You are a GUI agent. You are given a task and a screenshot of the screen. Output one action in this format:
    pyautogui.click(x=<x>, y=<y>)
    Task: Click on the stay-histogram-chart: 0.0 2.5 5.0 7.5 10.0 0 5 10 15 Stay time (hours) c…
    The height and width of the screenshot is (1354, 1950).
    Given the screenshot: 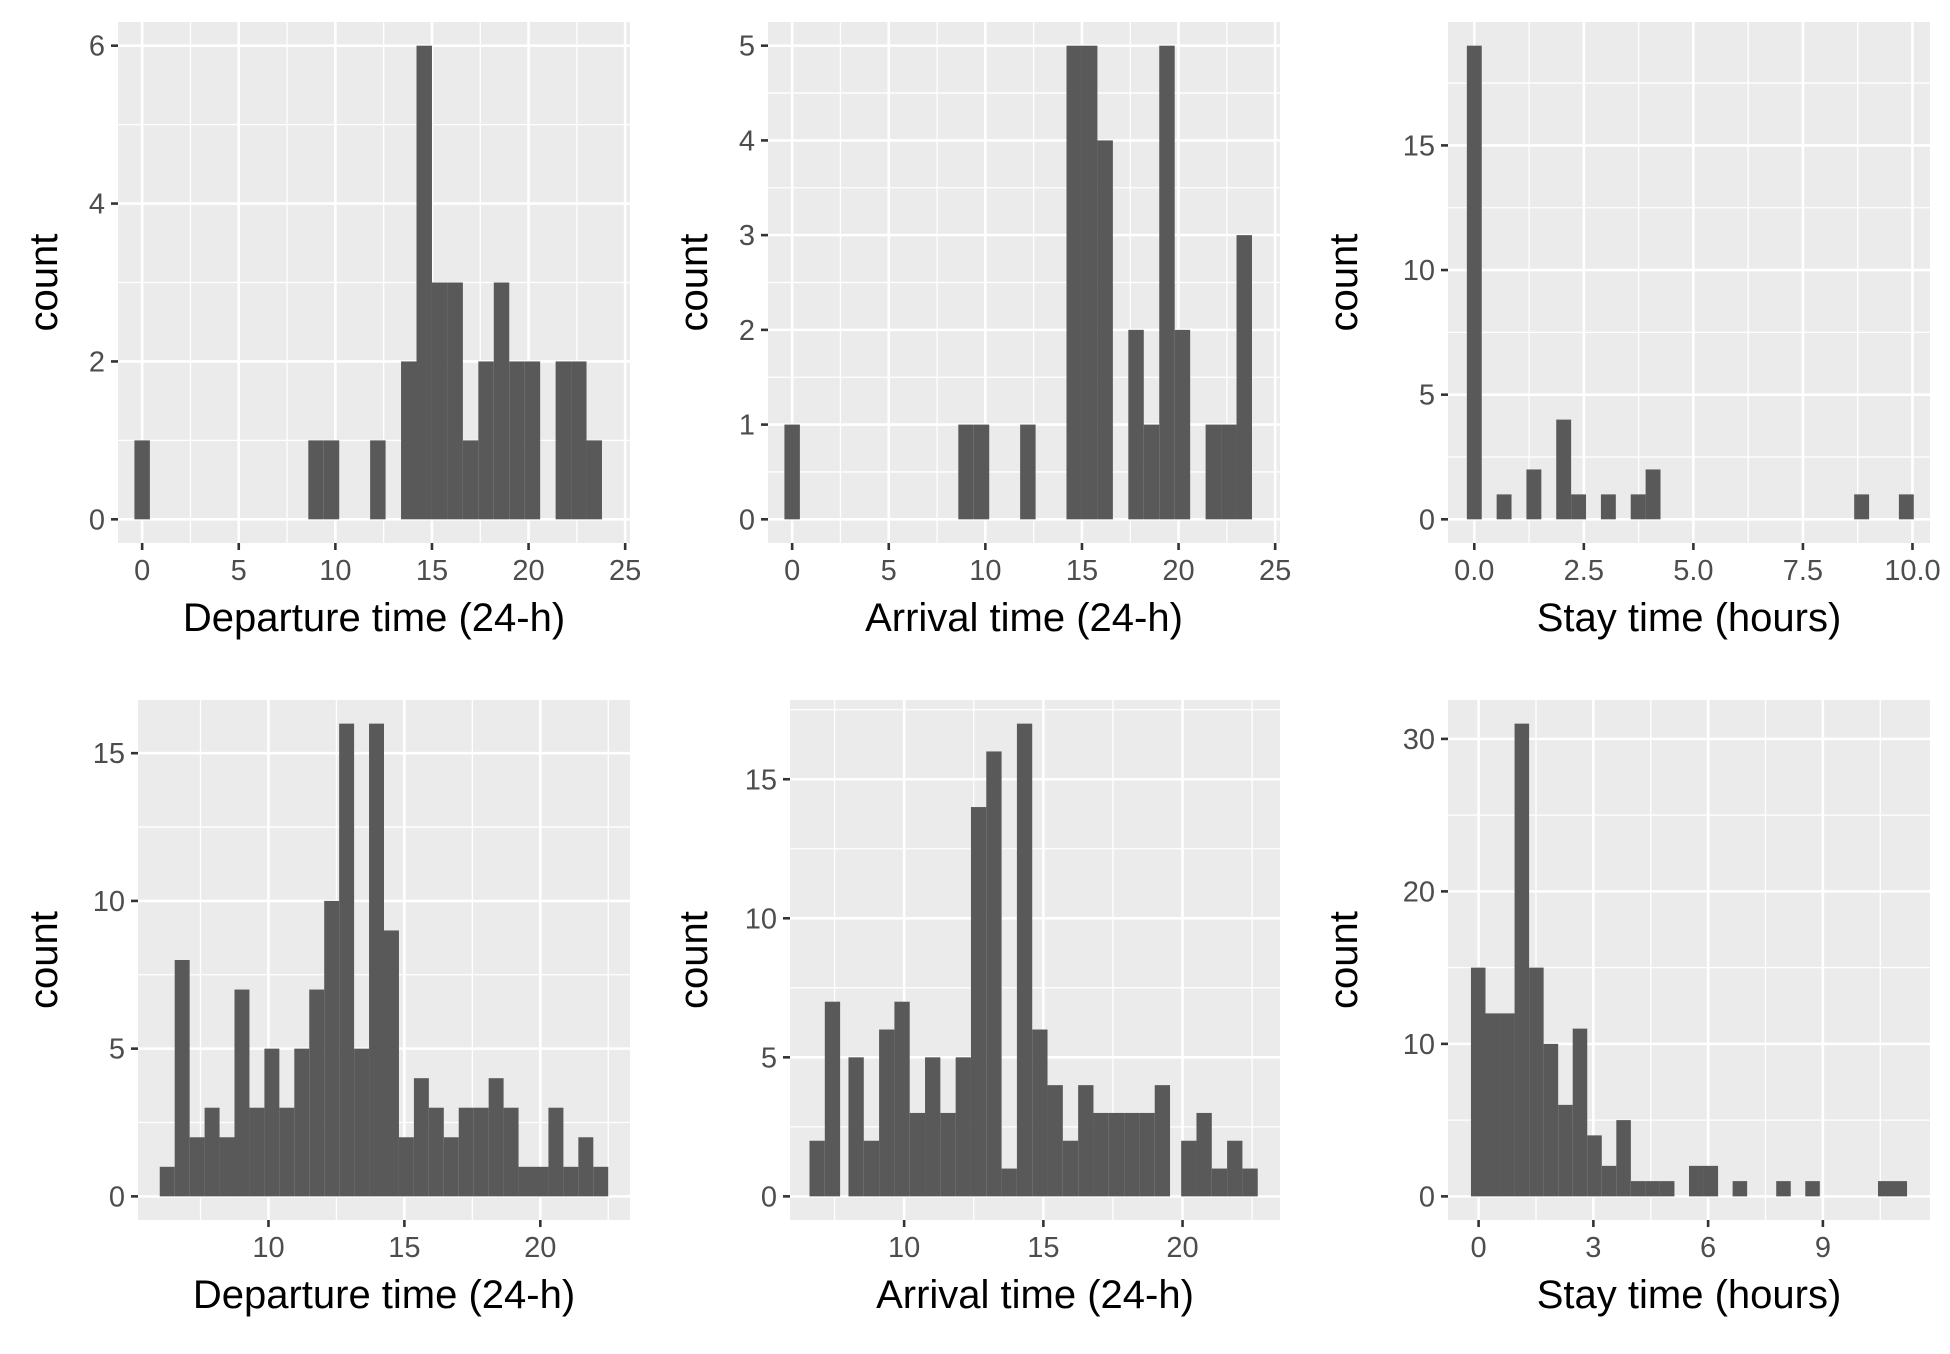 What is the action you would take?
    pyautogui.click(x=1631, y=331)
    